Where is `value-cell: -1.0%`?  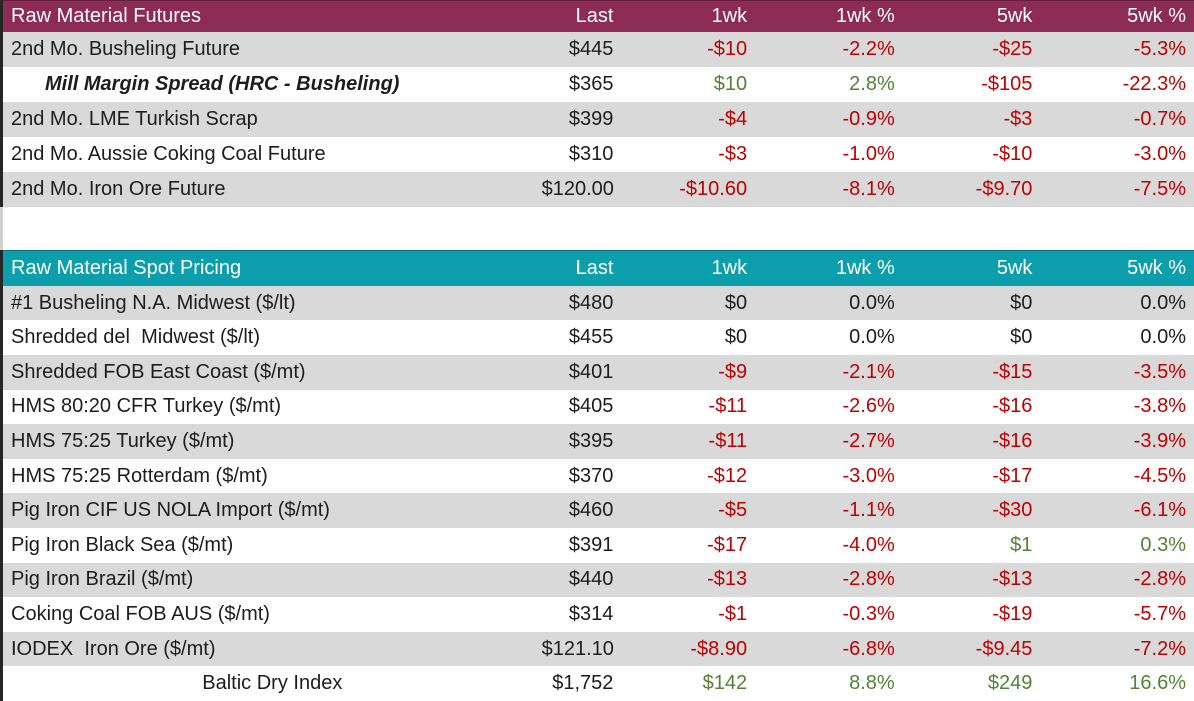 value-cell: -1.0% is located at coordinates (868, 154).